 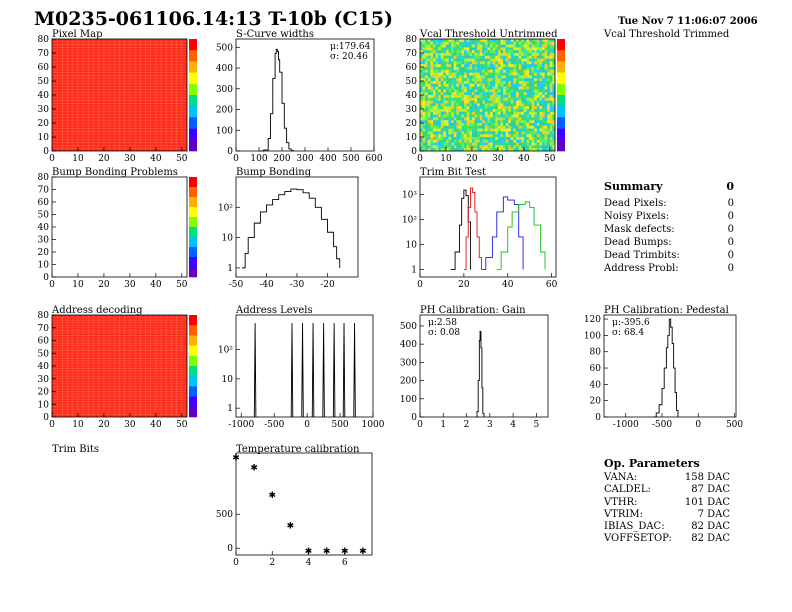 What do you see at coordinates (44, 405) in the screenshot?
I see `y-tick-label: 10` at bounding box center [44, 405].